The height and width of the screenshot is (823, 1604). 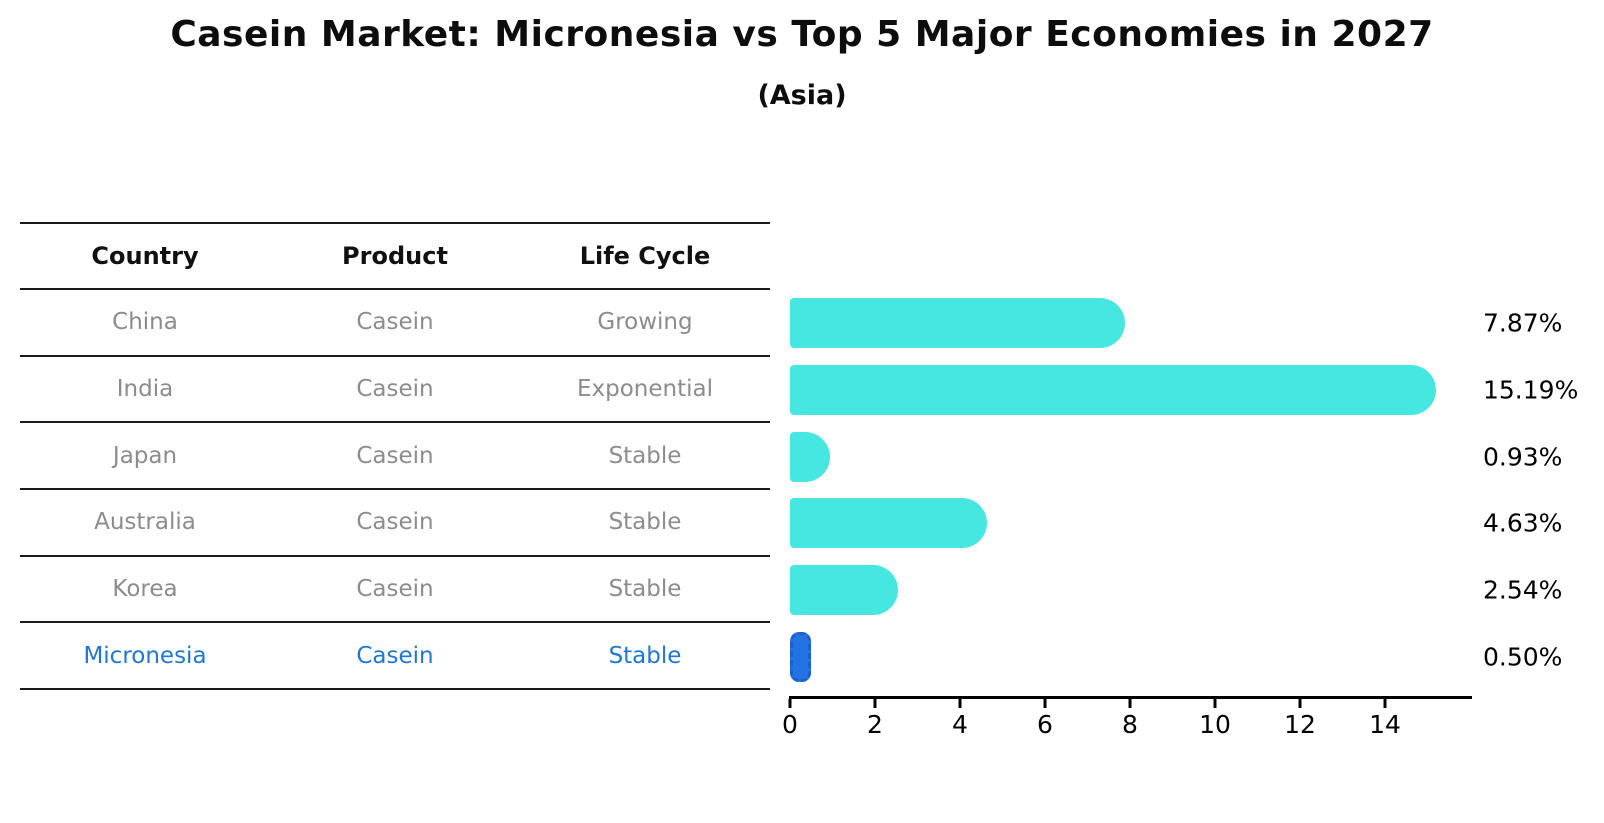 What do you see at coordinates (1523, 657) in the screenshot?
I see `bar-value-label: 0.50%` at bounding box center [1523, 657].